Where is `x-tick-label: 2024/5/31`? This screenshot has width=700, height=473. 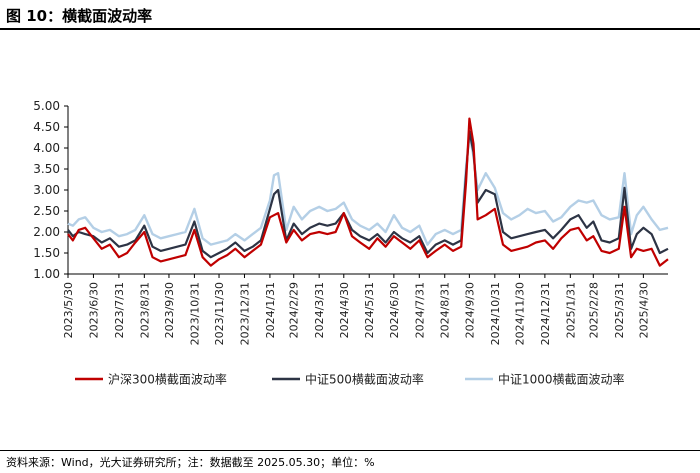
x-tick-label: 2024/5/31 is located at coordinates (369, 310).